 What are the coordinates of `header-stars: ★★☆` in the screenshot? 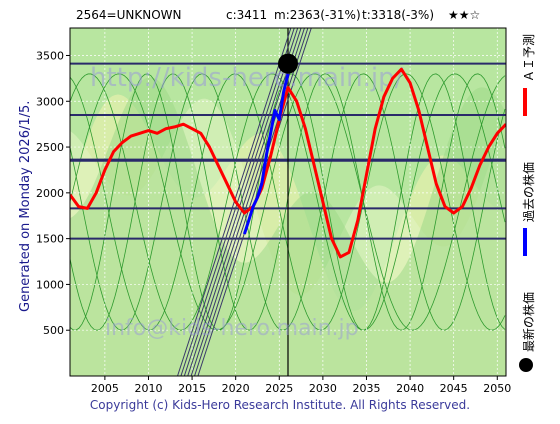 It's located at (464, 15).